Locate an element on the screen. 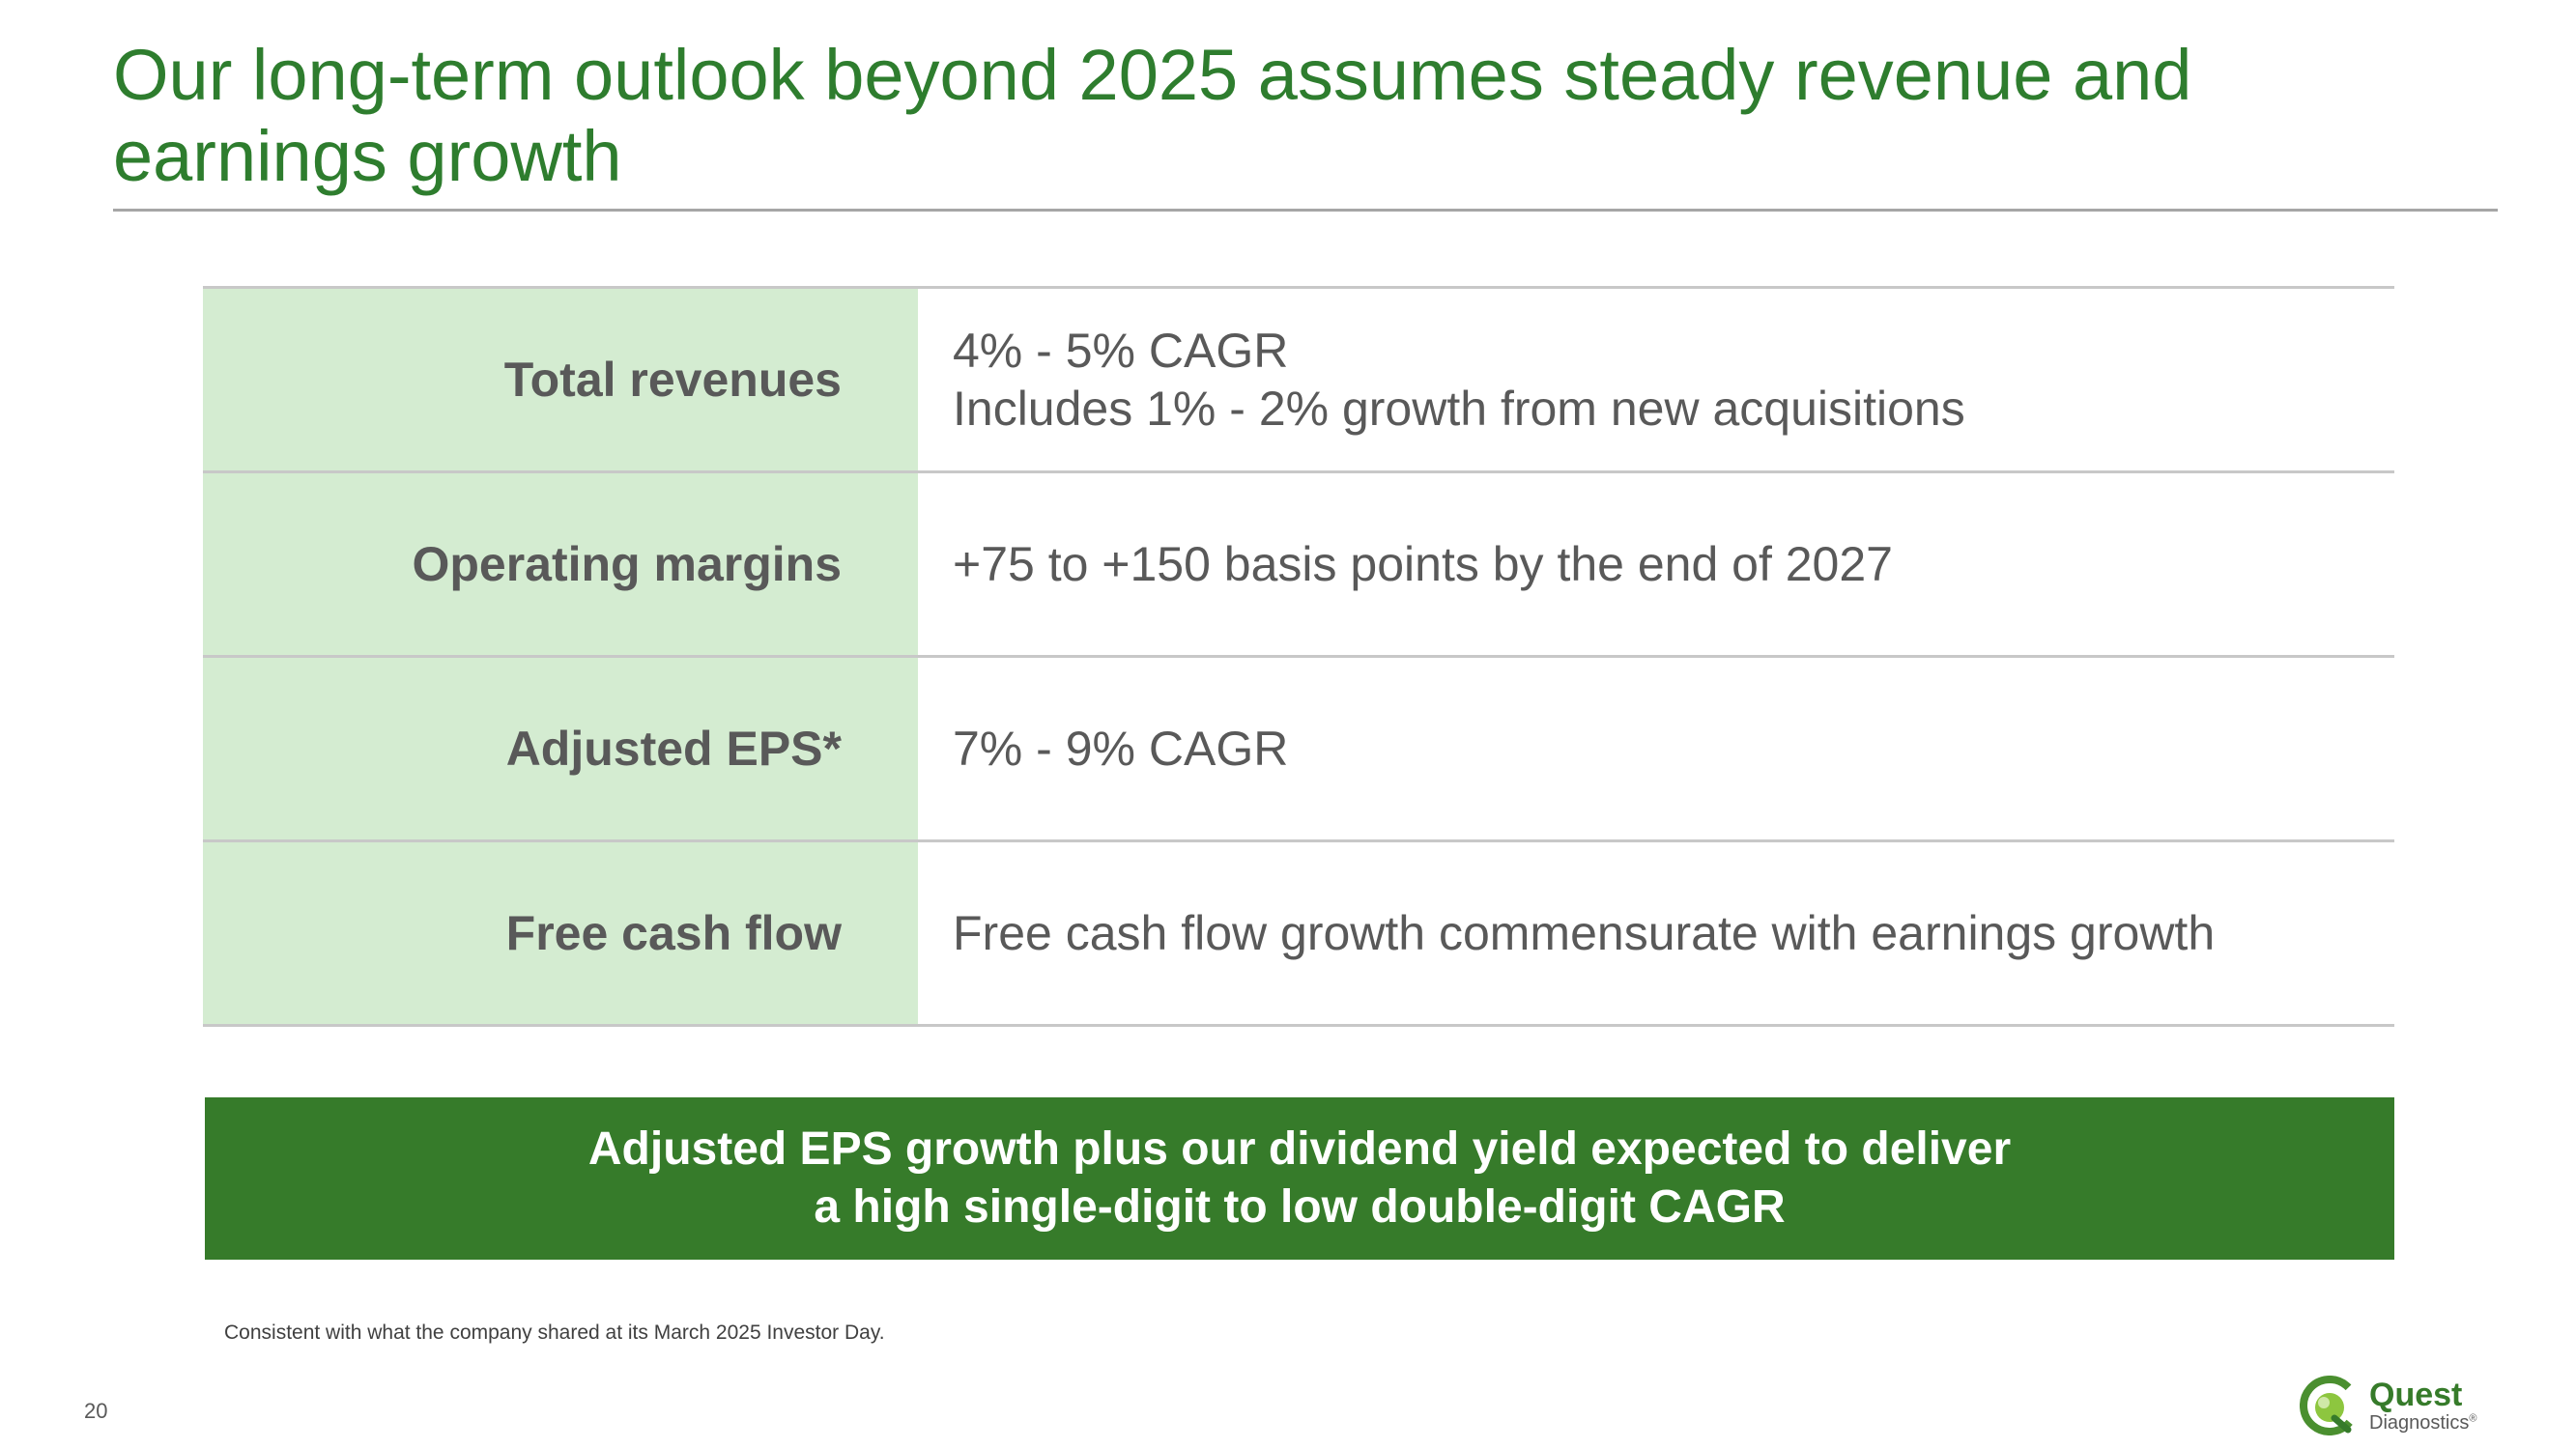 This screenshot has height=1449, width=2576. row-value-line: 7% - 9% CAGR is located at coordinates (1121, 749).